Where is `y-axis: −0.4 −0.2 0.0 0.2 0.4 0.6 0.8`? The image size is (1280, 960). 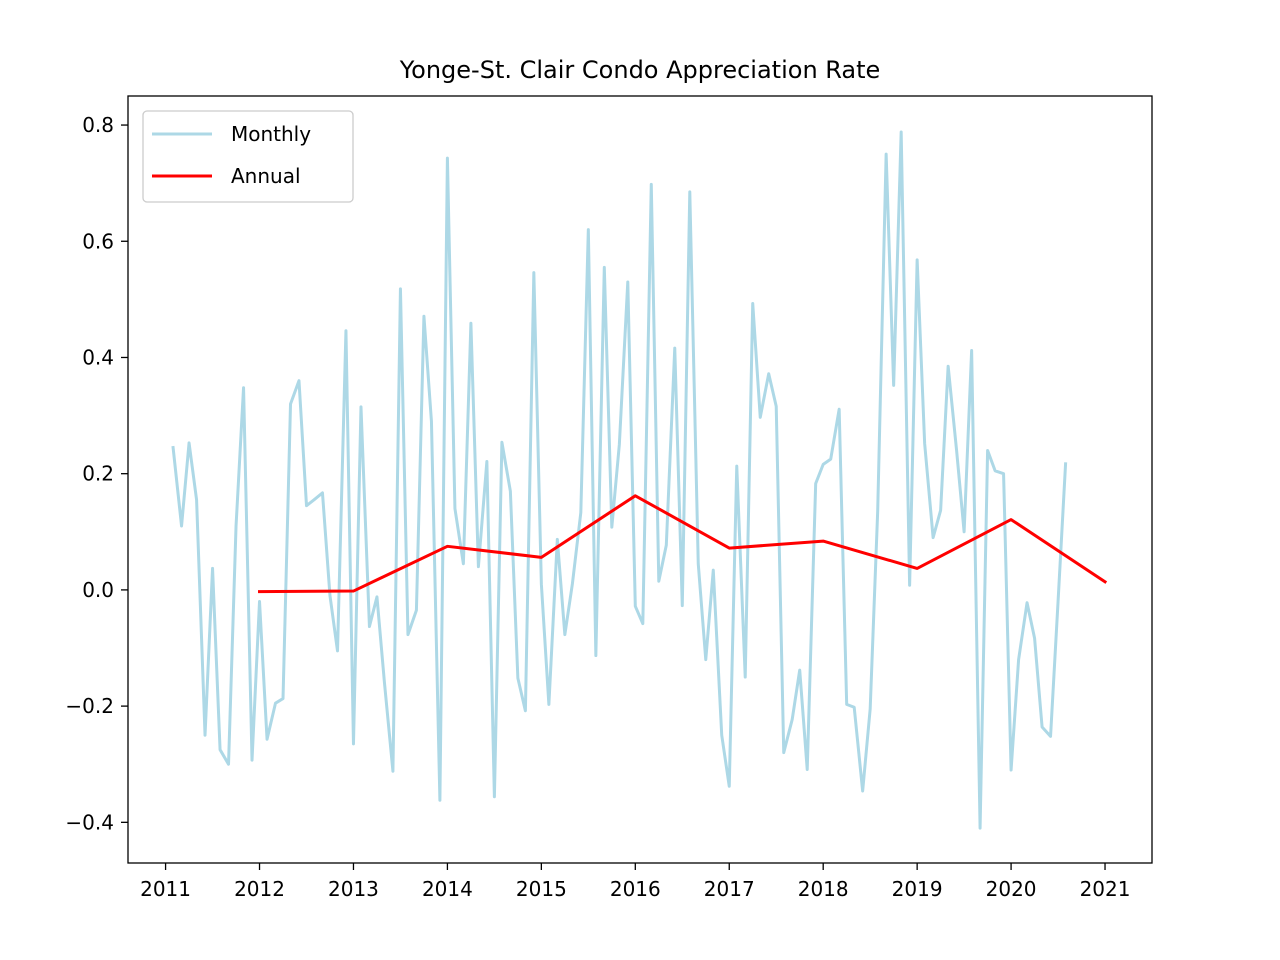
y-axis: −0.4 −0.2 0.0 0.2 0.4 0.6 0.8 is located at coordinates (96, 473).